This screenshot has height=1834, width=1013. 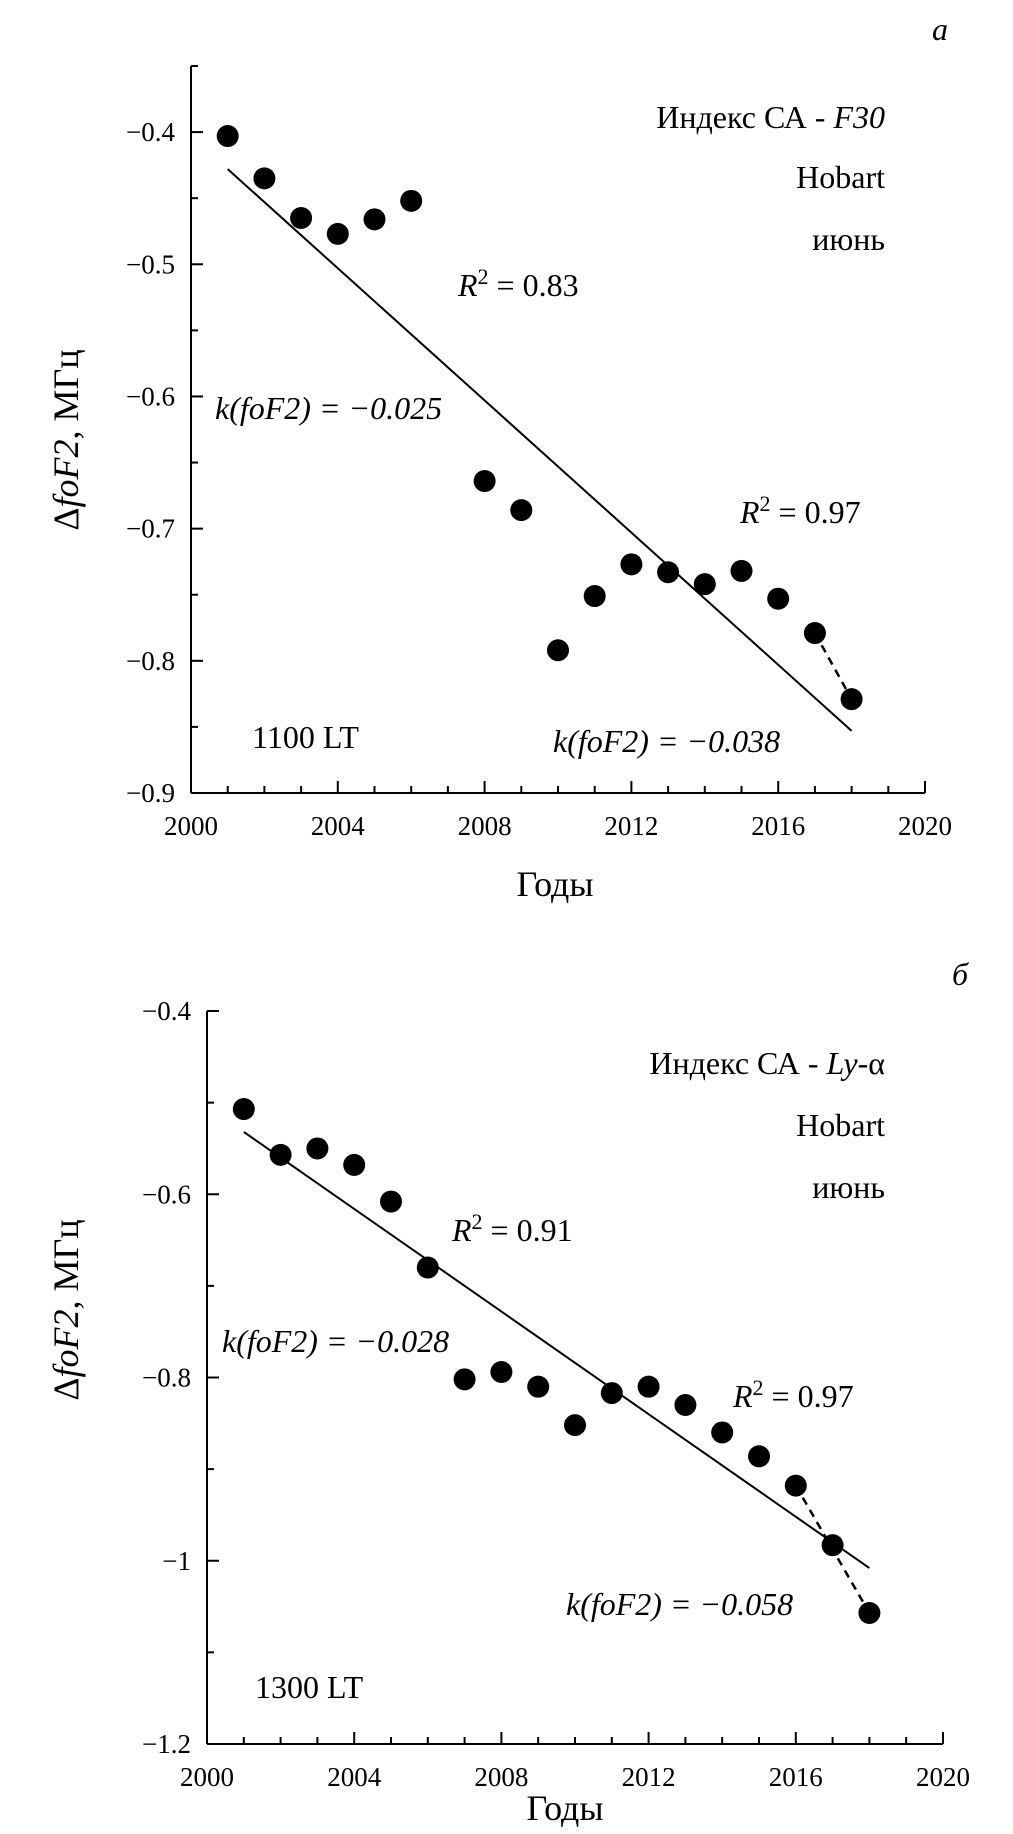 What do you see at coordinates (305, 737) in the screenshot?
I see `time-label: 1100 LT` at bounding box center [305, 737].